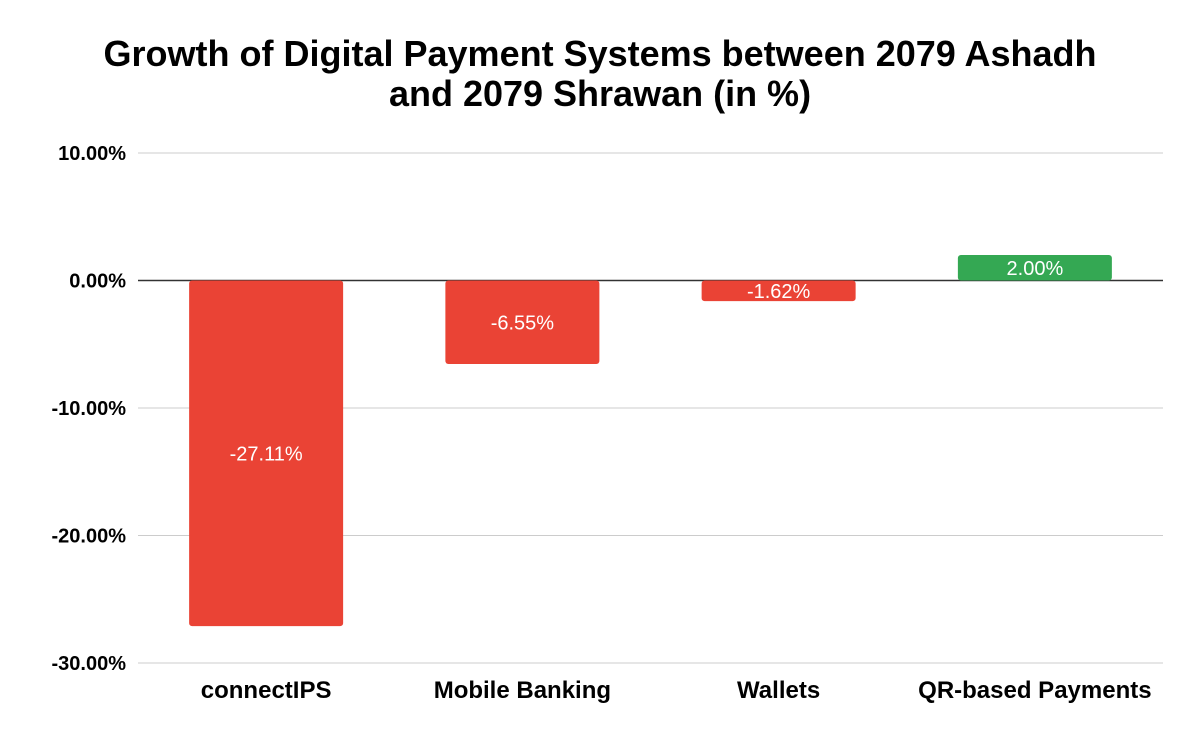  I want to click on x-category-label: Mobile Banking, so click(522, 690).